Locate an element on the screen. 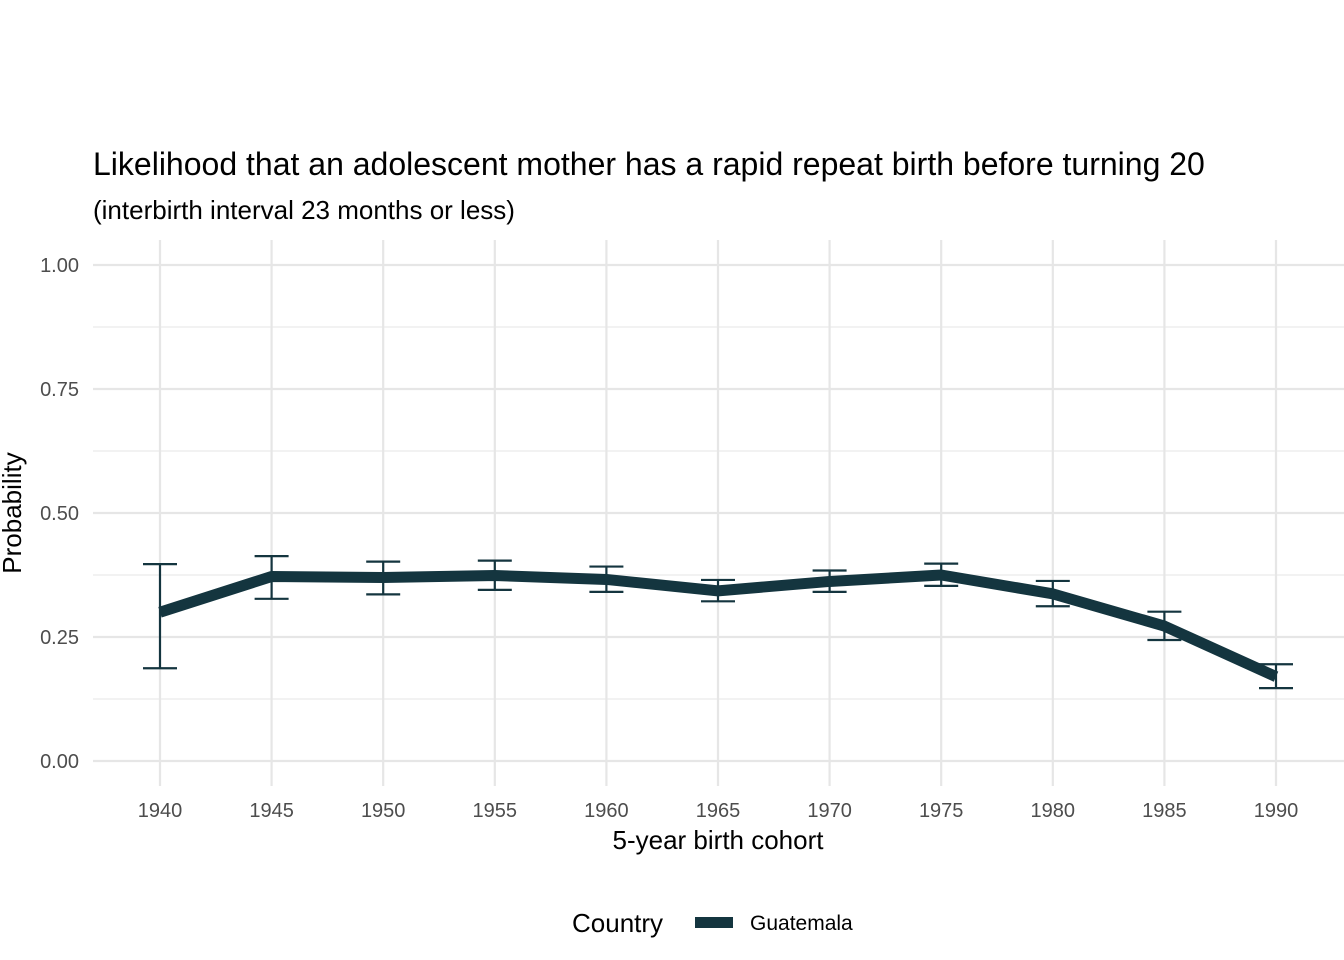 Image resolution: width=1344 pixels, height=960 pixels. error-bar-1940 is located at coordinates (160, 616).